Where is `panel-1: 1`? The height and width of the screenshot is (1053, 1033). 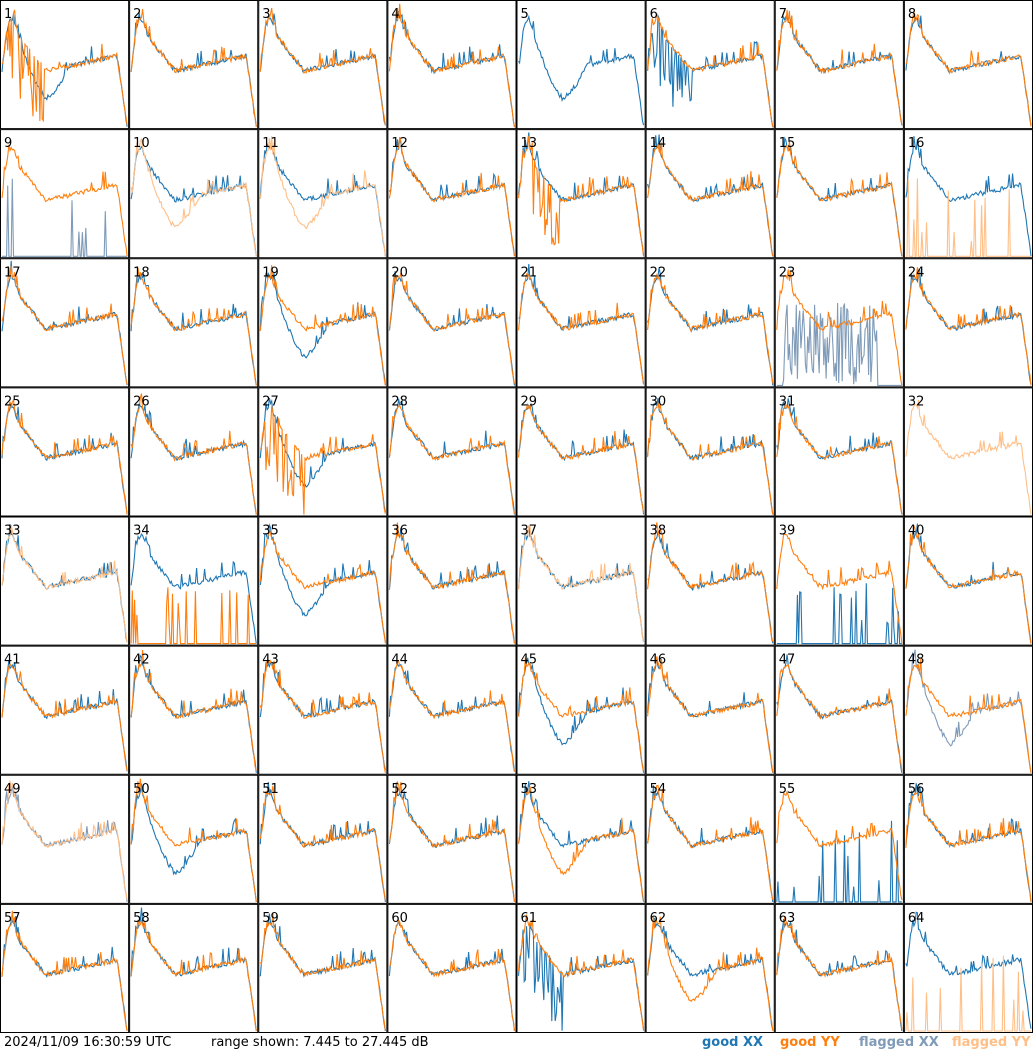 panel-1: 1 is located at coordinates (65, 65).